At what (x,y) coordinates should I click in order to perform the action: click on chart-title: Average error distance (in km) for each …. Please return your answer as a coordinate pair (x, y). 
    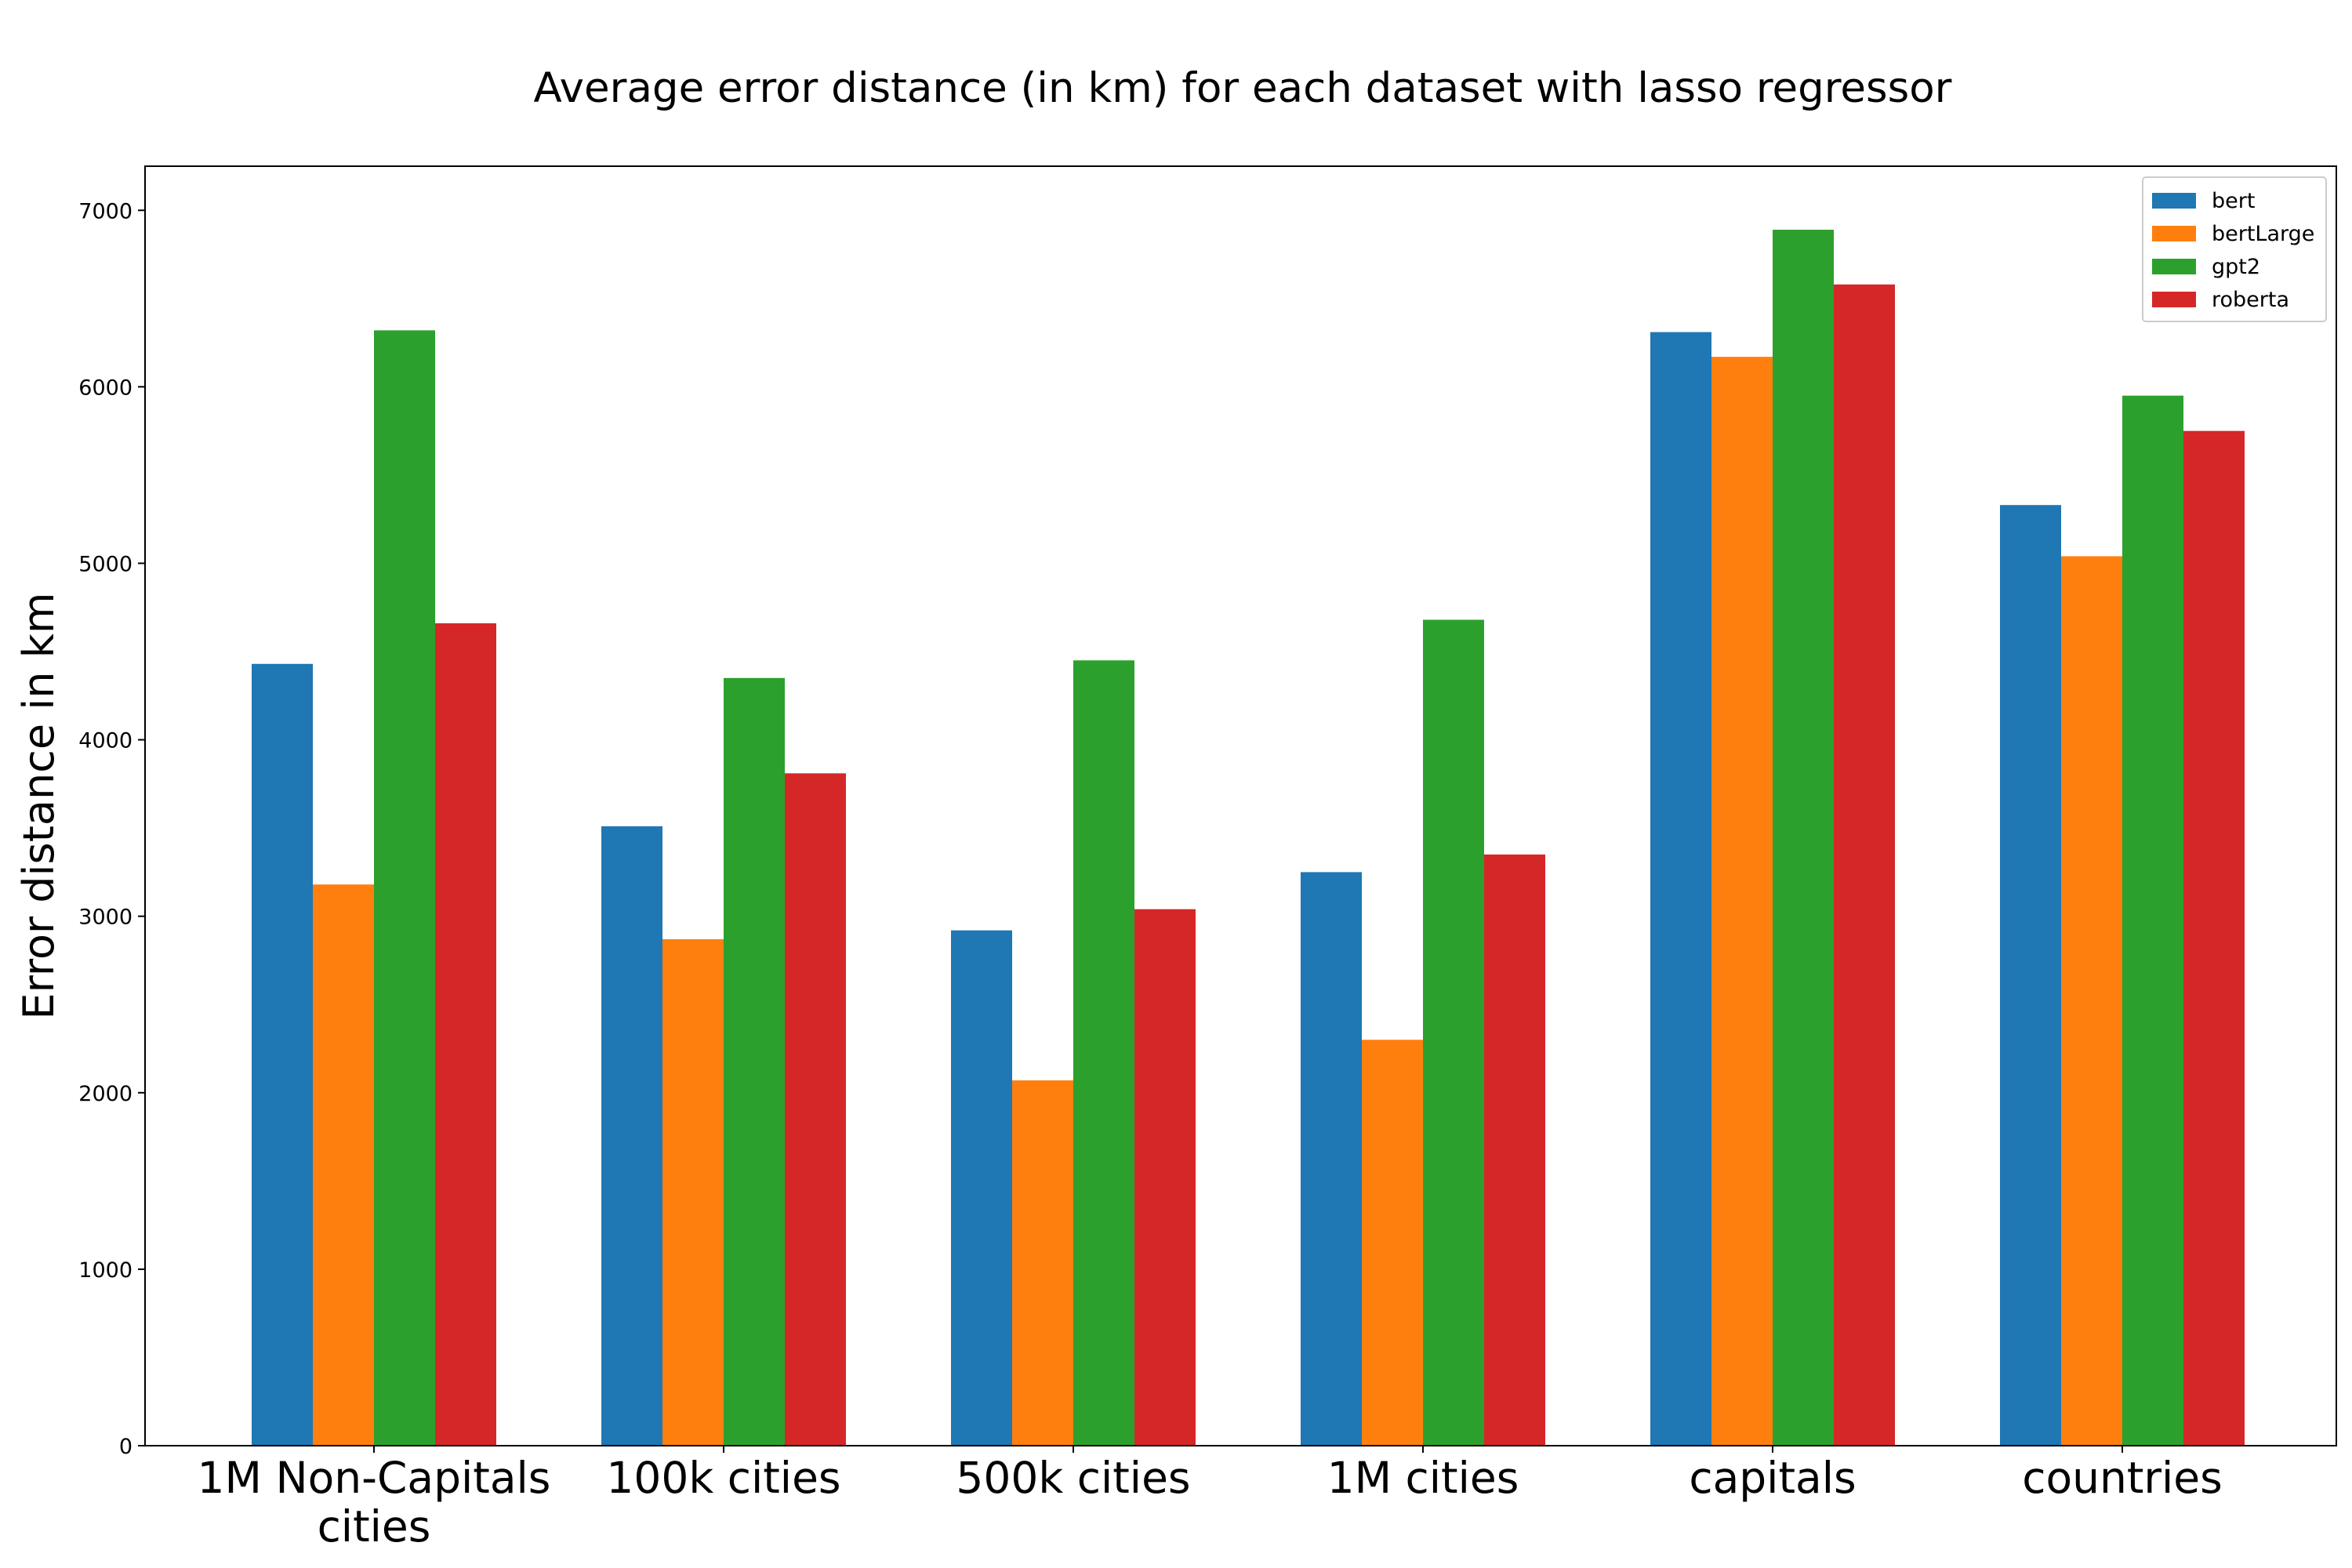
    Looking at the image, I should click on (1243, 88).